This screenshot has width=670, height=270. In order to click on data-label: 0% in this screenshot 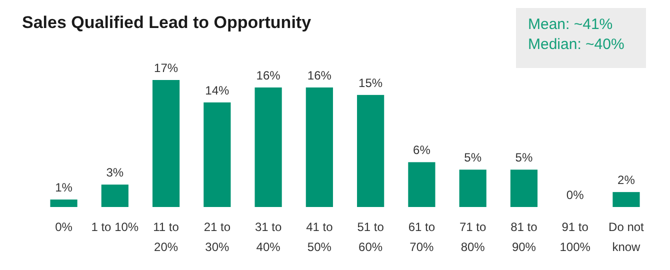, I will do `click(575, 195)`.